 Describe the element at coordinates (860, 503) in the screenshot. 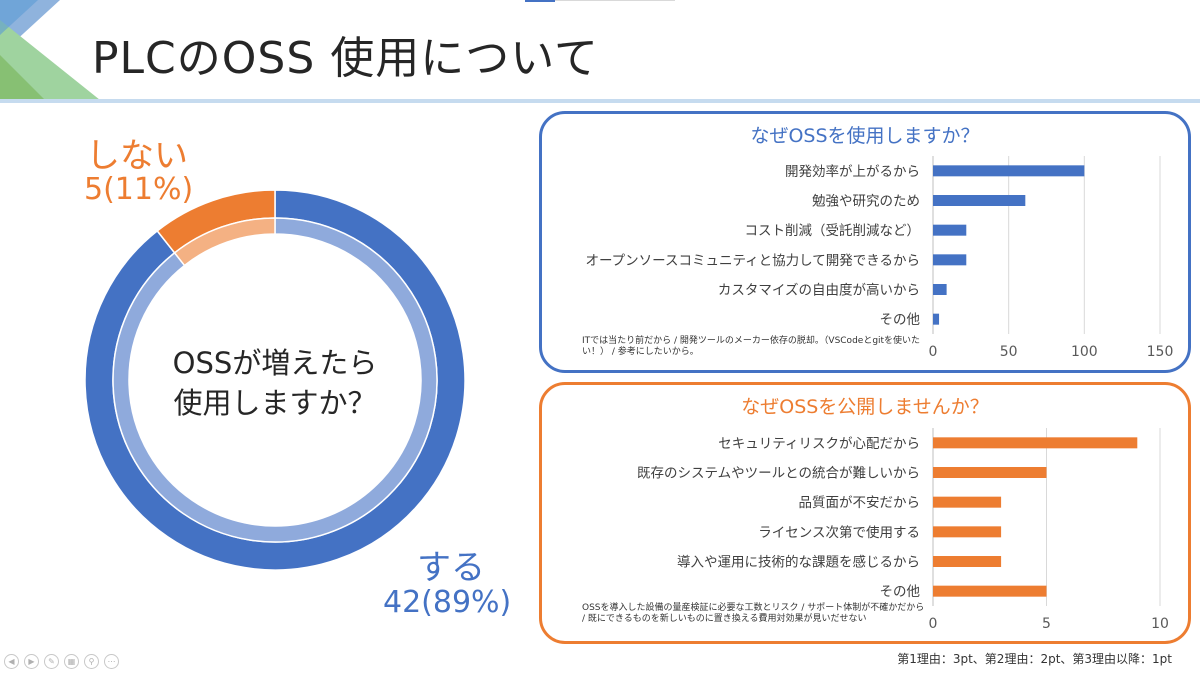

I see `category-label: 品質面が不安だから` at that location.